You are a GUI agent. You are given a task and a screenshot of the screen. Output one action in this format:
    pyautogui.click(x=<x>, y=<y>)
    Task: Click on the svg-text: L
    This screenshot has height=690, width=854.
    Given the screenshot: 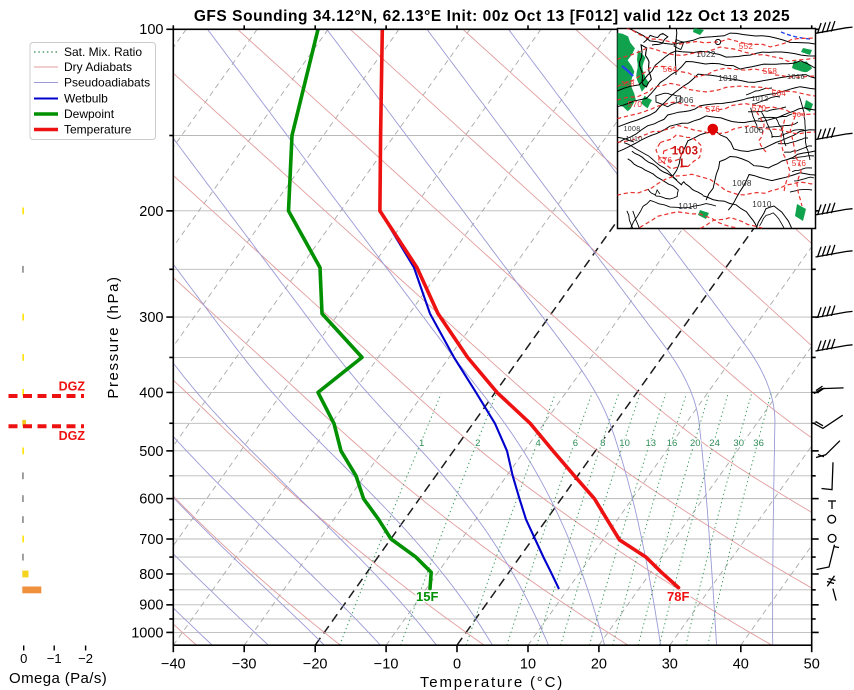 What is the action you would take?
    pyautogui.click(x=684, y=163)
    